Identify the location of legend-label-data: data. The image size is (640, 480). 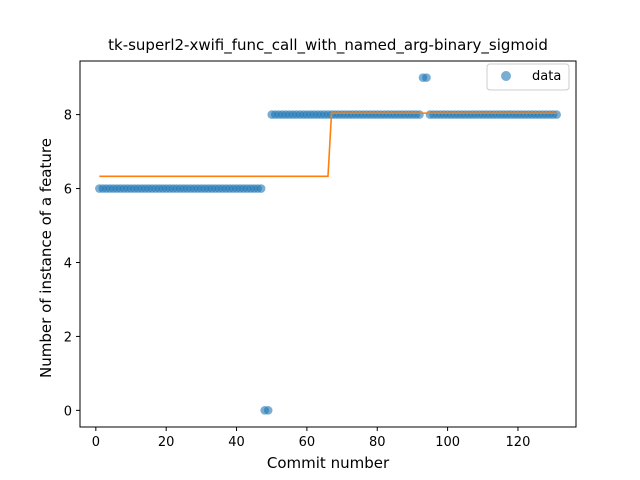
(546, 76).